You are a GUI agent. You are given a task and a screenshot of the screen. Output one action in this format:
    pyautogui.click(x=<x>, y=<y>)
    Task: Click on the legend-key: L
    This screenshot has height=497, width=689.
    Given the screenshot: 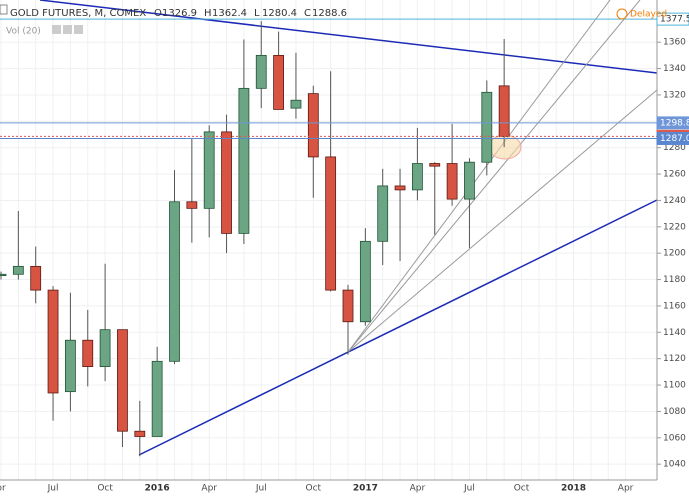 What is the action you would take?
    pyautogui.click(x=257, y=13)
    